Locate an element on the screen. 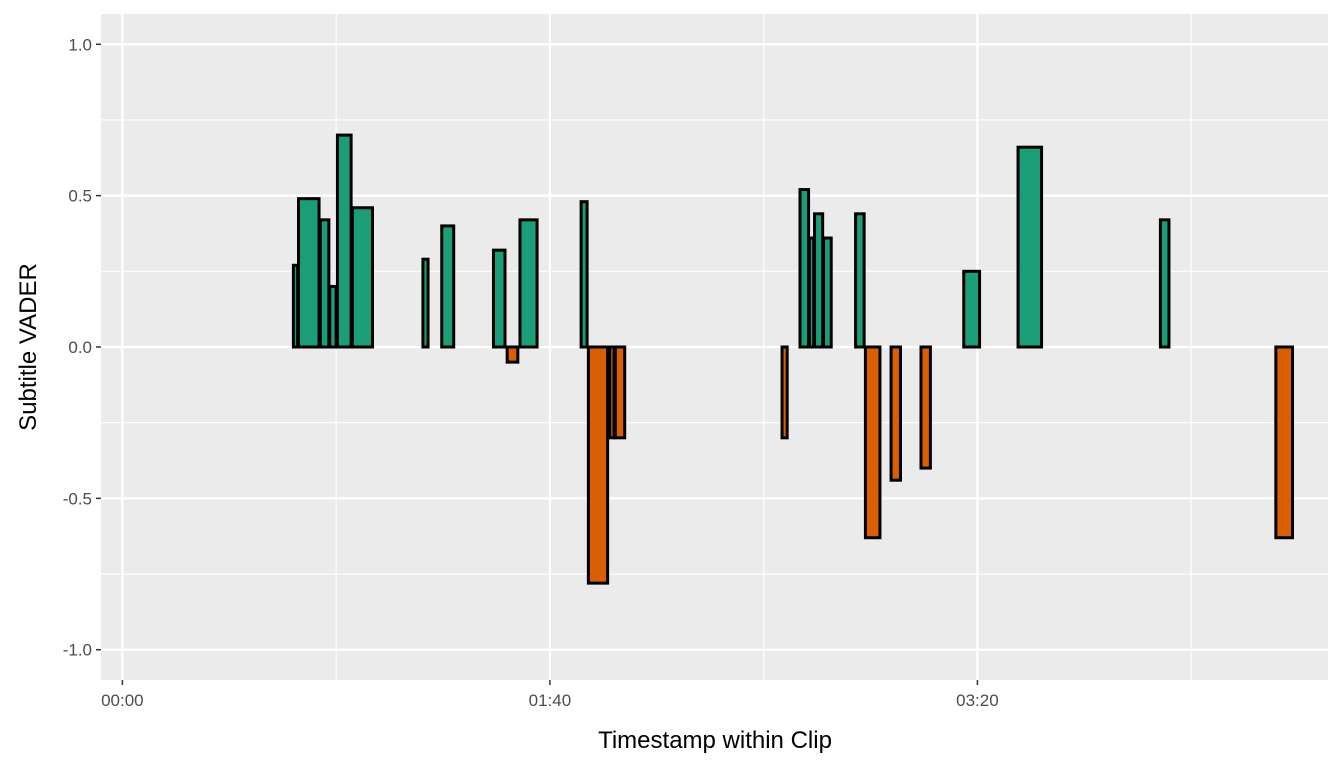 The image size is (1344, 768). y-tick-label: 0.5 is located at coordinates (80, 196).